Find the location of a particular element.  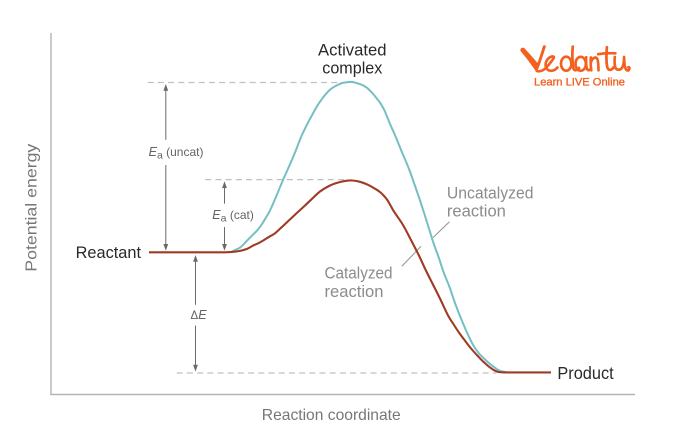

svg-text: Reaction coordinate is located at coordinates (331, 415).